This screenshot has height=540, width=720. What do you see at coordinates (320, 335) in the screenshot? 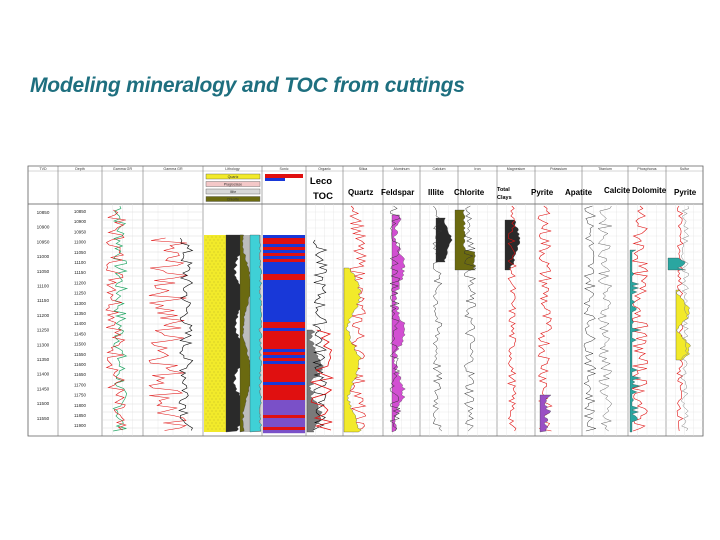
I see `toc-curve` at bounding box center [320, 335].